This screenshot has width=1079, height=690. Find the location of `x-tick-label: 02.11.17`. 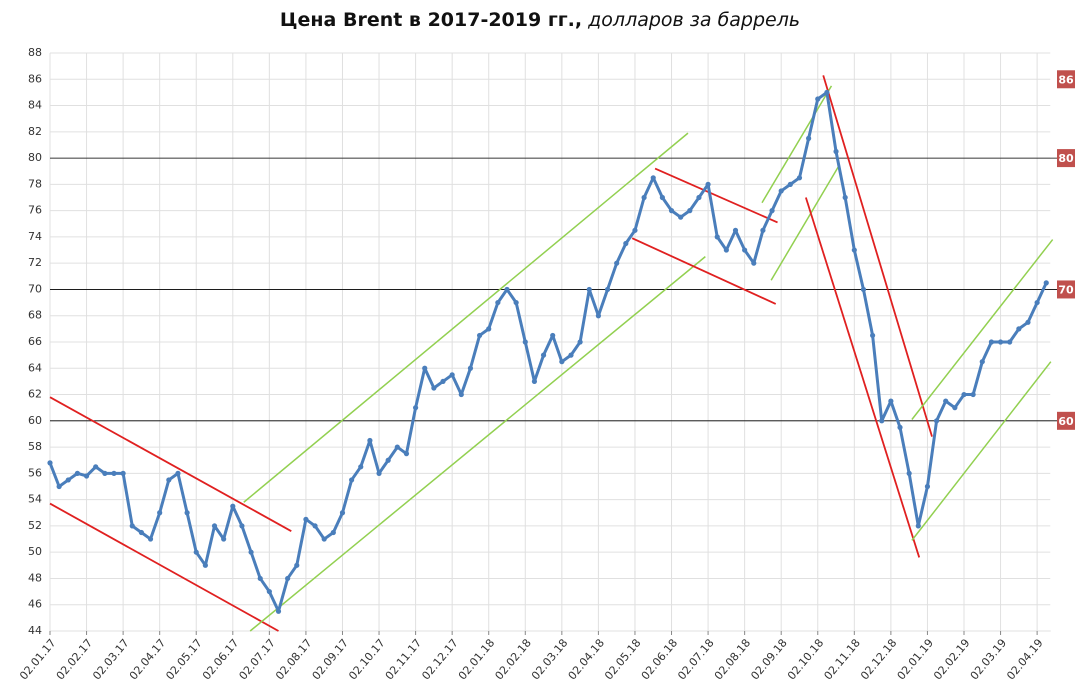

x-tick-label: 02.11.17 is located at coordinates (403, 659).